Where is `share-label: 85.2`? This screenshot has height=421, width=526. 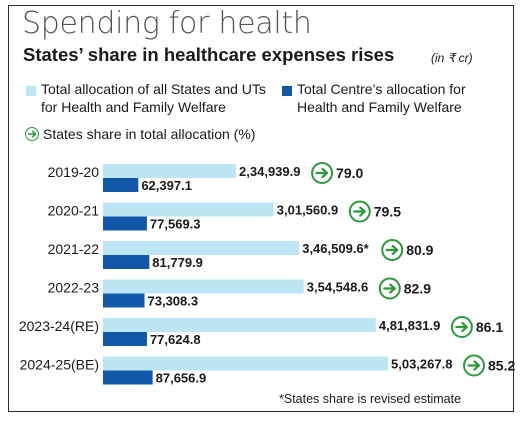 share-label: 85.2 is located at coordinates (501, 366).